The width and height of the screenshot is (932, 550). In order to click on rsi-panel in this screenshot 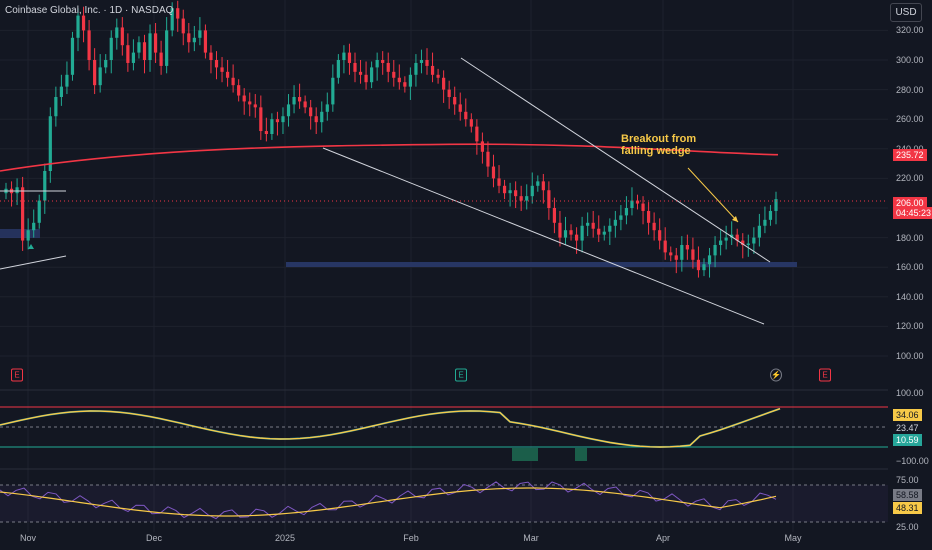, I will do `click(444, 425)`.